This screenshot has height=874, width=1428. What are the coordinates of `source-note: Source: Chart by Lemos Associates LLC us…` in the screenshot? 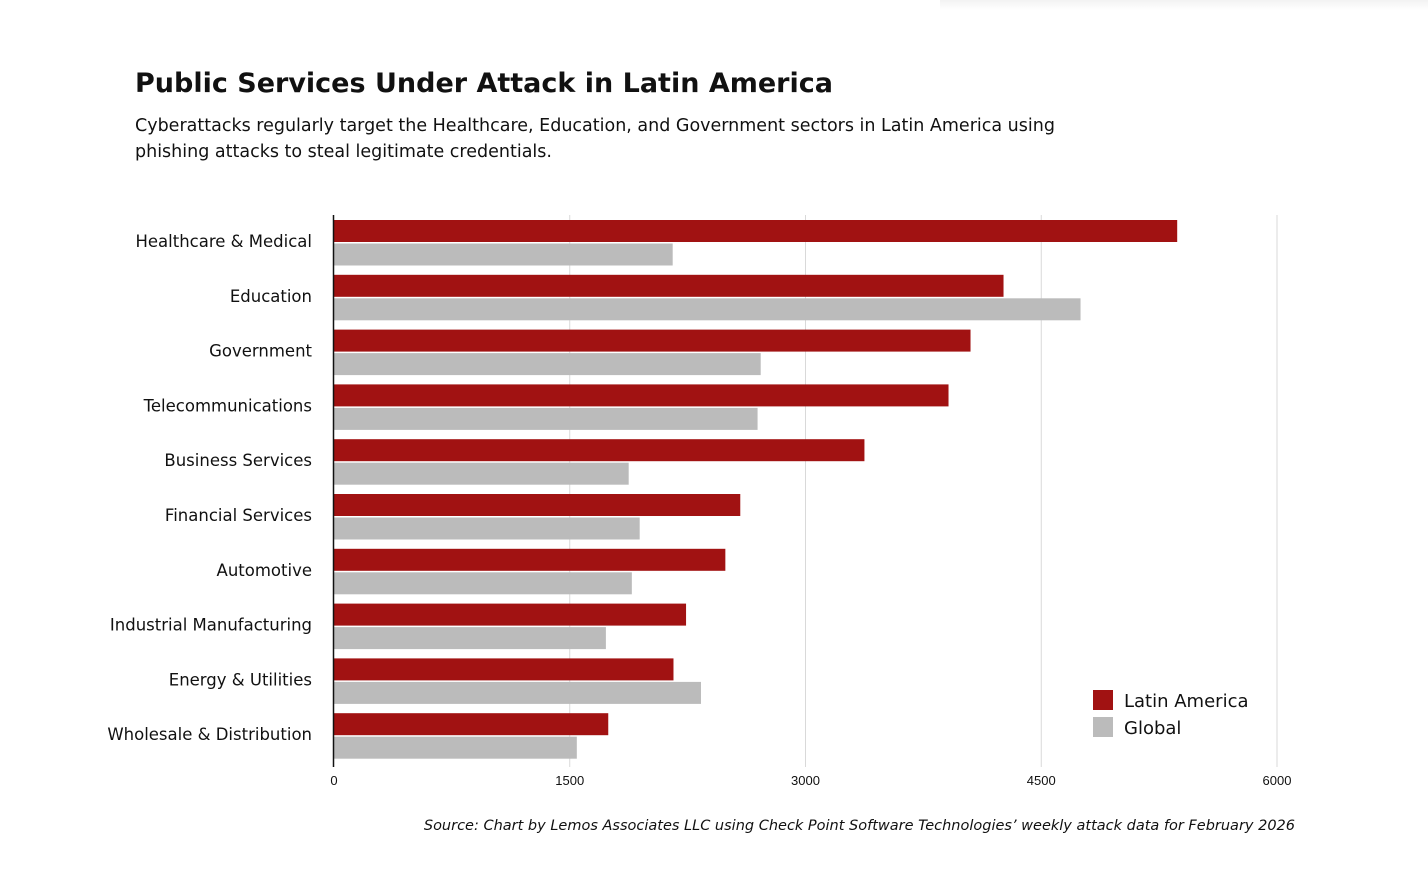 It's located at (859, 826).